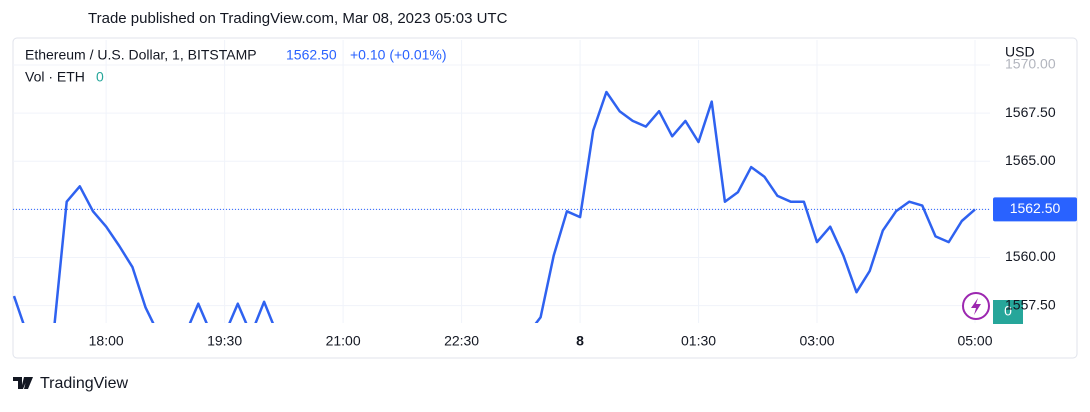 The image size is (1090, 412). Describe the element at coordinates (580, 341) in the screenshot. I see `x-tick-label: 8` at that location.